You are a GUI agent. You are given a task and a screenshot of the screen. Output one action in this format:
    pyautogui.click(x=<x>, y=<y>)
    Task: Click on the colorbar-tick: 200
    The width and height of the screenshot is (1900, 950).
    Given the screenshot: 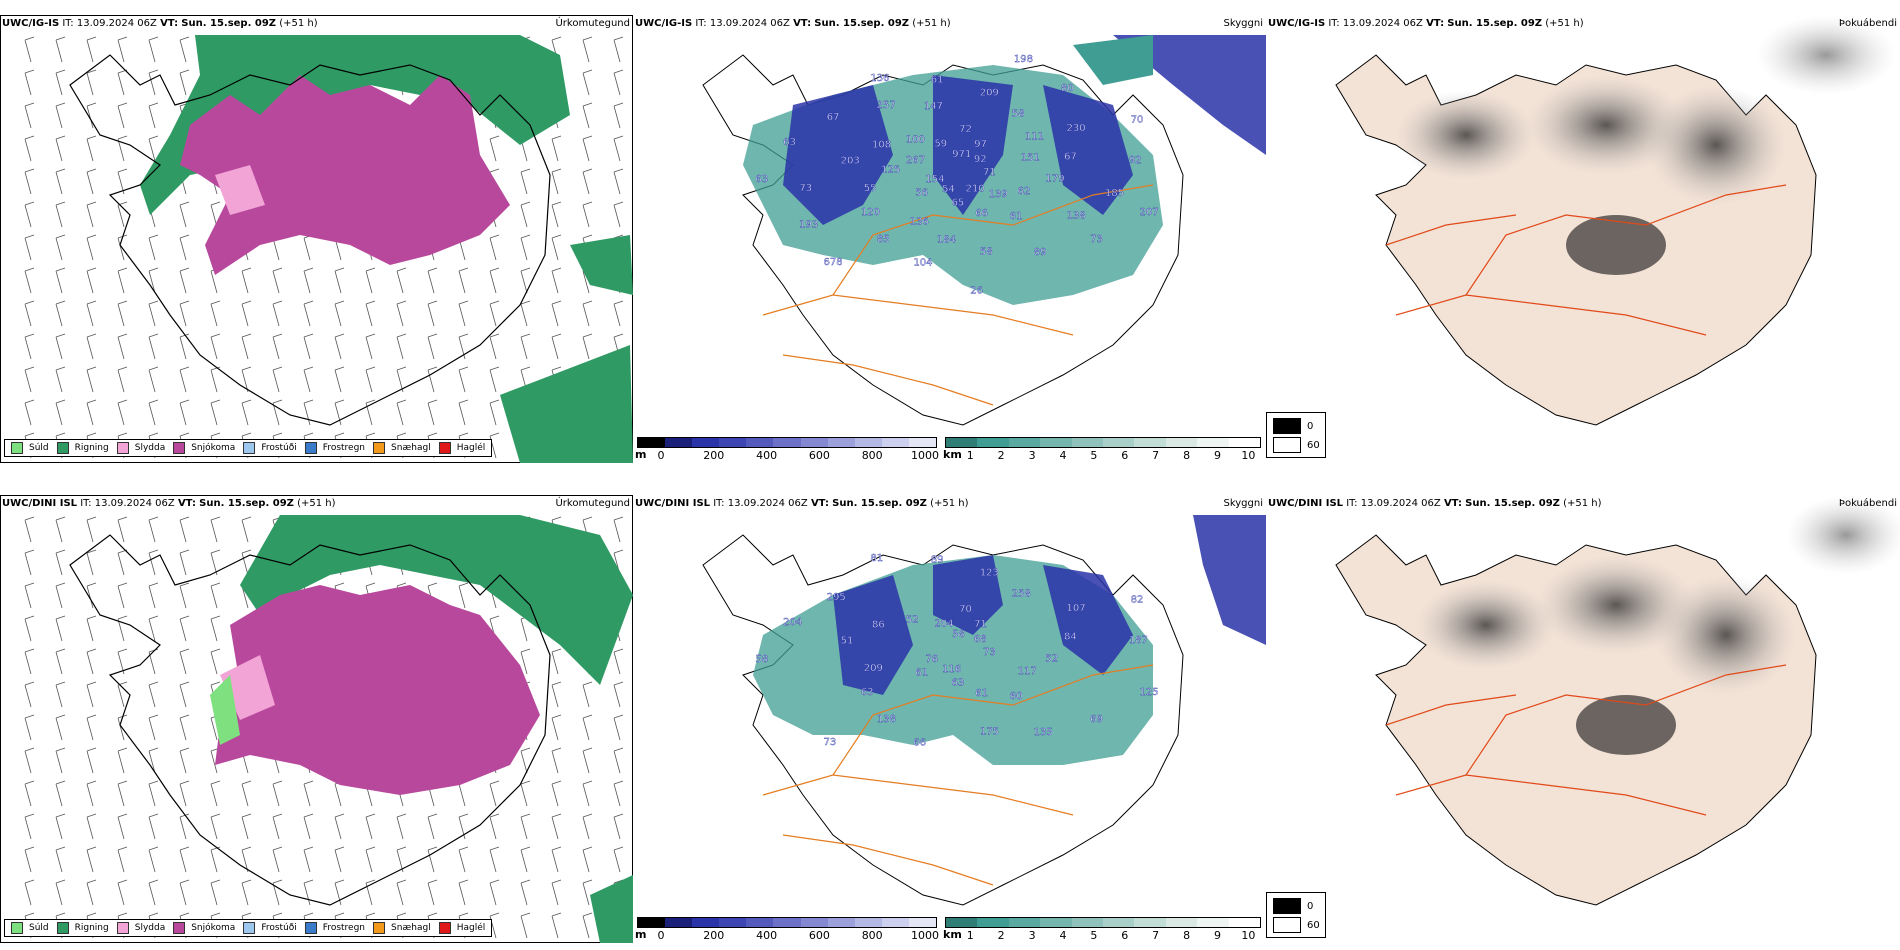 What is the action you would take?
    pyautogui.click(x=714, y=935)
    